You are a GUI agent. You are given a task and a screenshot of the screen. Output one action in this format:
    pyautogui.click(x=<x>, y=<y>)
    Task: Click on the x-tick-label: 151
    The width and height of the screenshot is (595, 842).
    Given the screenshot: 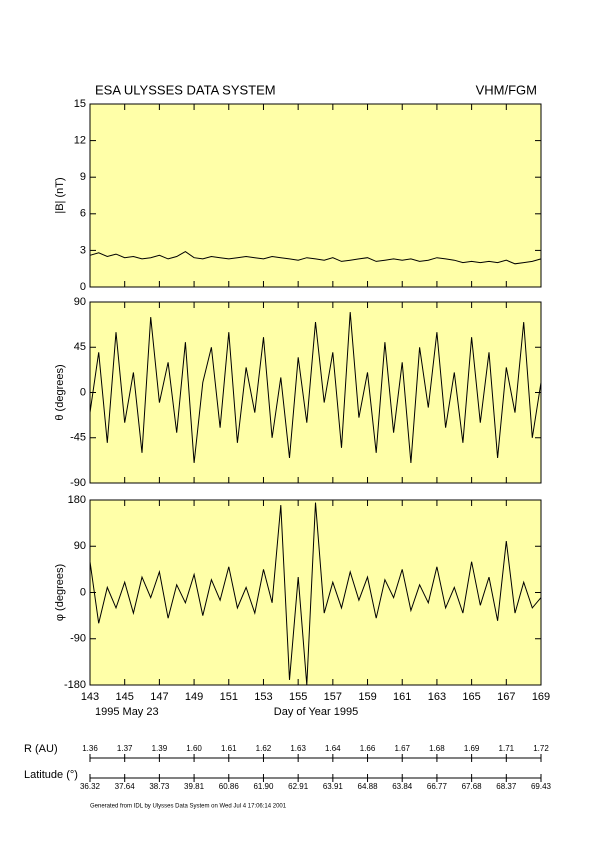 What is the action you would take?
    pyautogui.click(x=229, y=697)
    